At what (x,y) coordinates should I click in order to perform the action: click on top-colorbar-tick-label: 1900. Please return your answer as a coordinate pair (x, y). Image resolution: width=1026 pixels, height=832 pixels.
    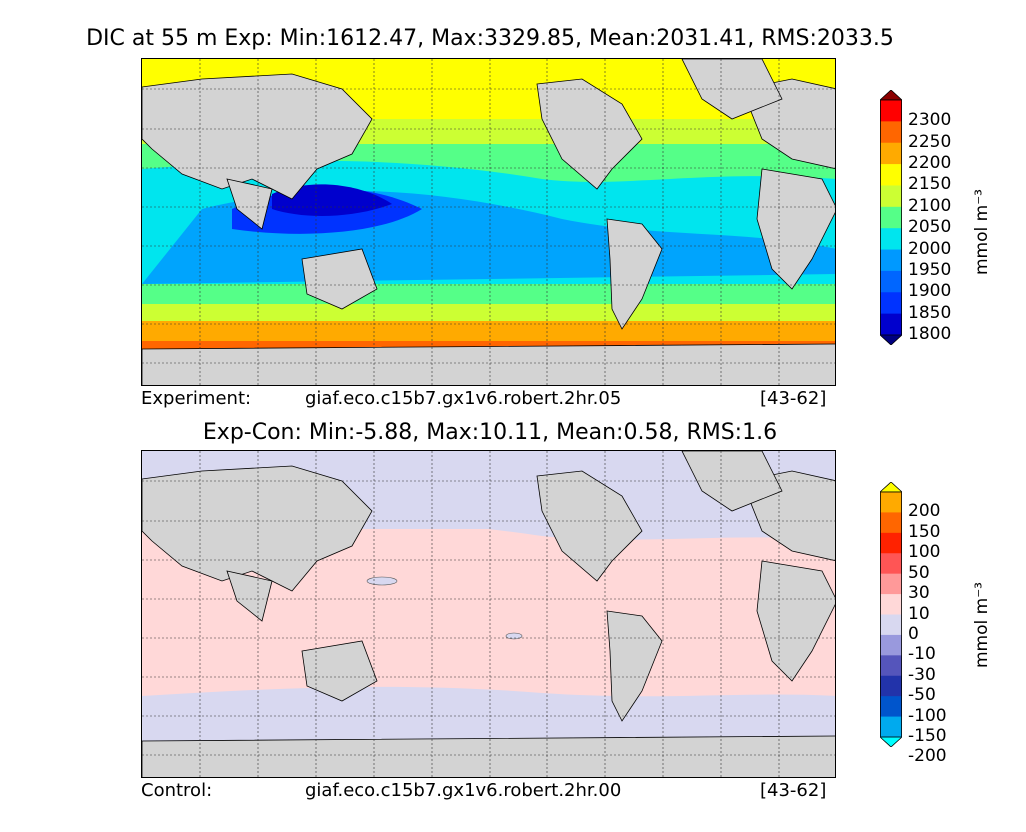
    Looking at the image, I should click on (930, 291).